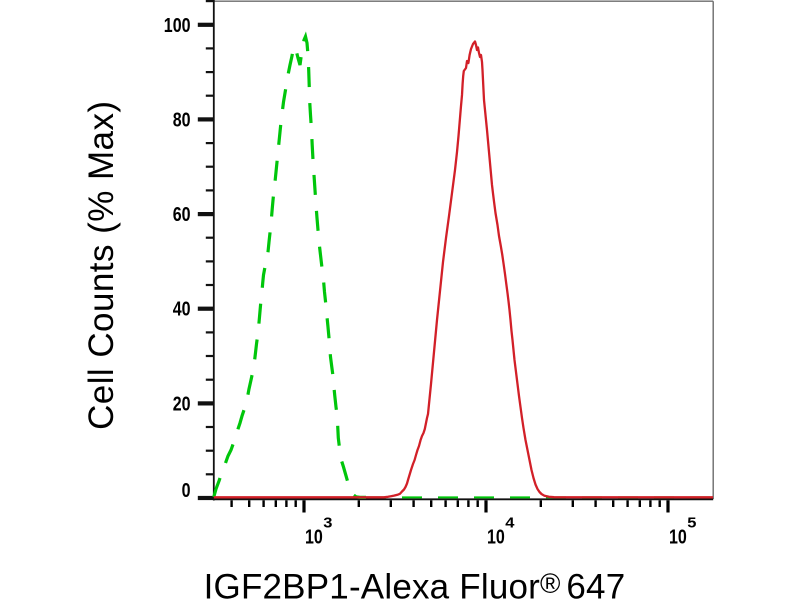 The image size is (800, 600). I want to click on svg-text: 20, so click(182, 404).